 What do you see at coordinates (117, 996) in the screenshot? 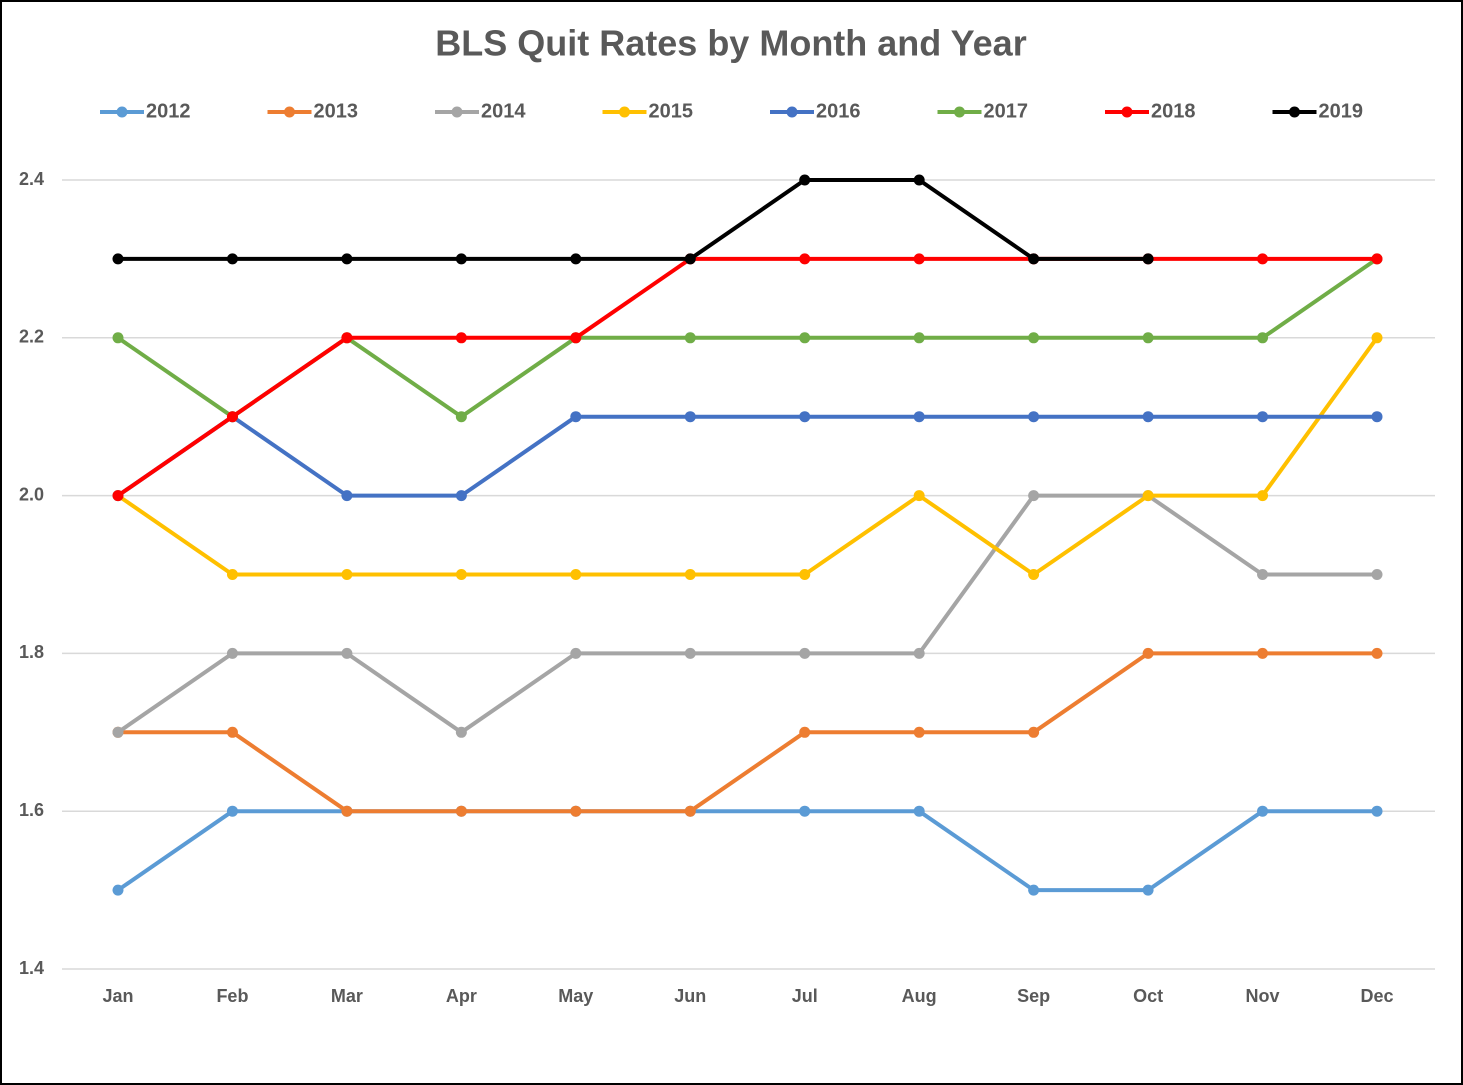
I see `x-tick-label: Jan` at bounding box center [117, 996].